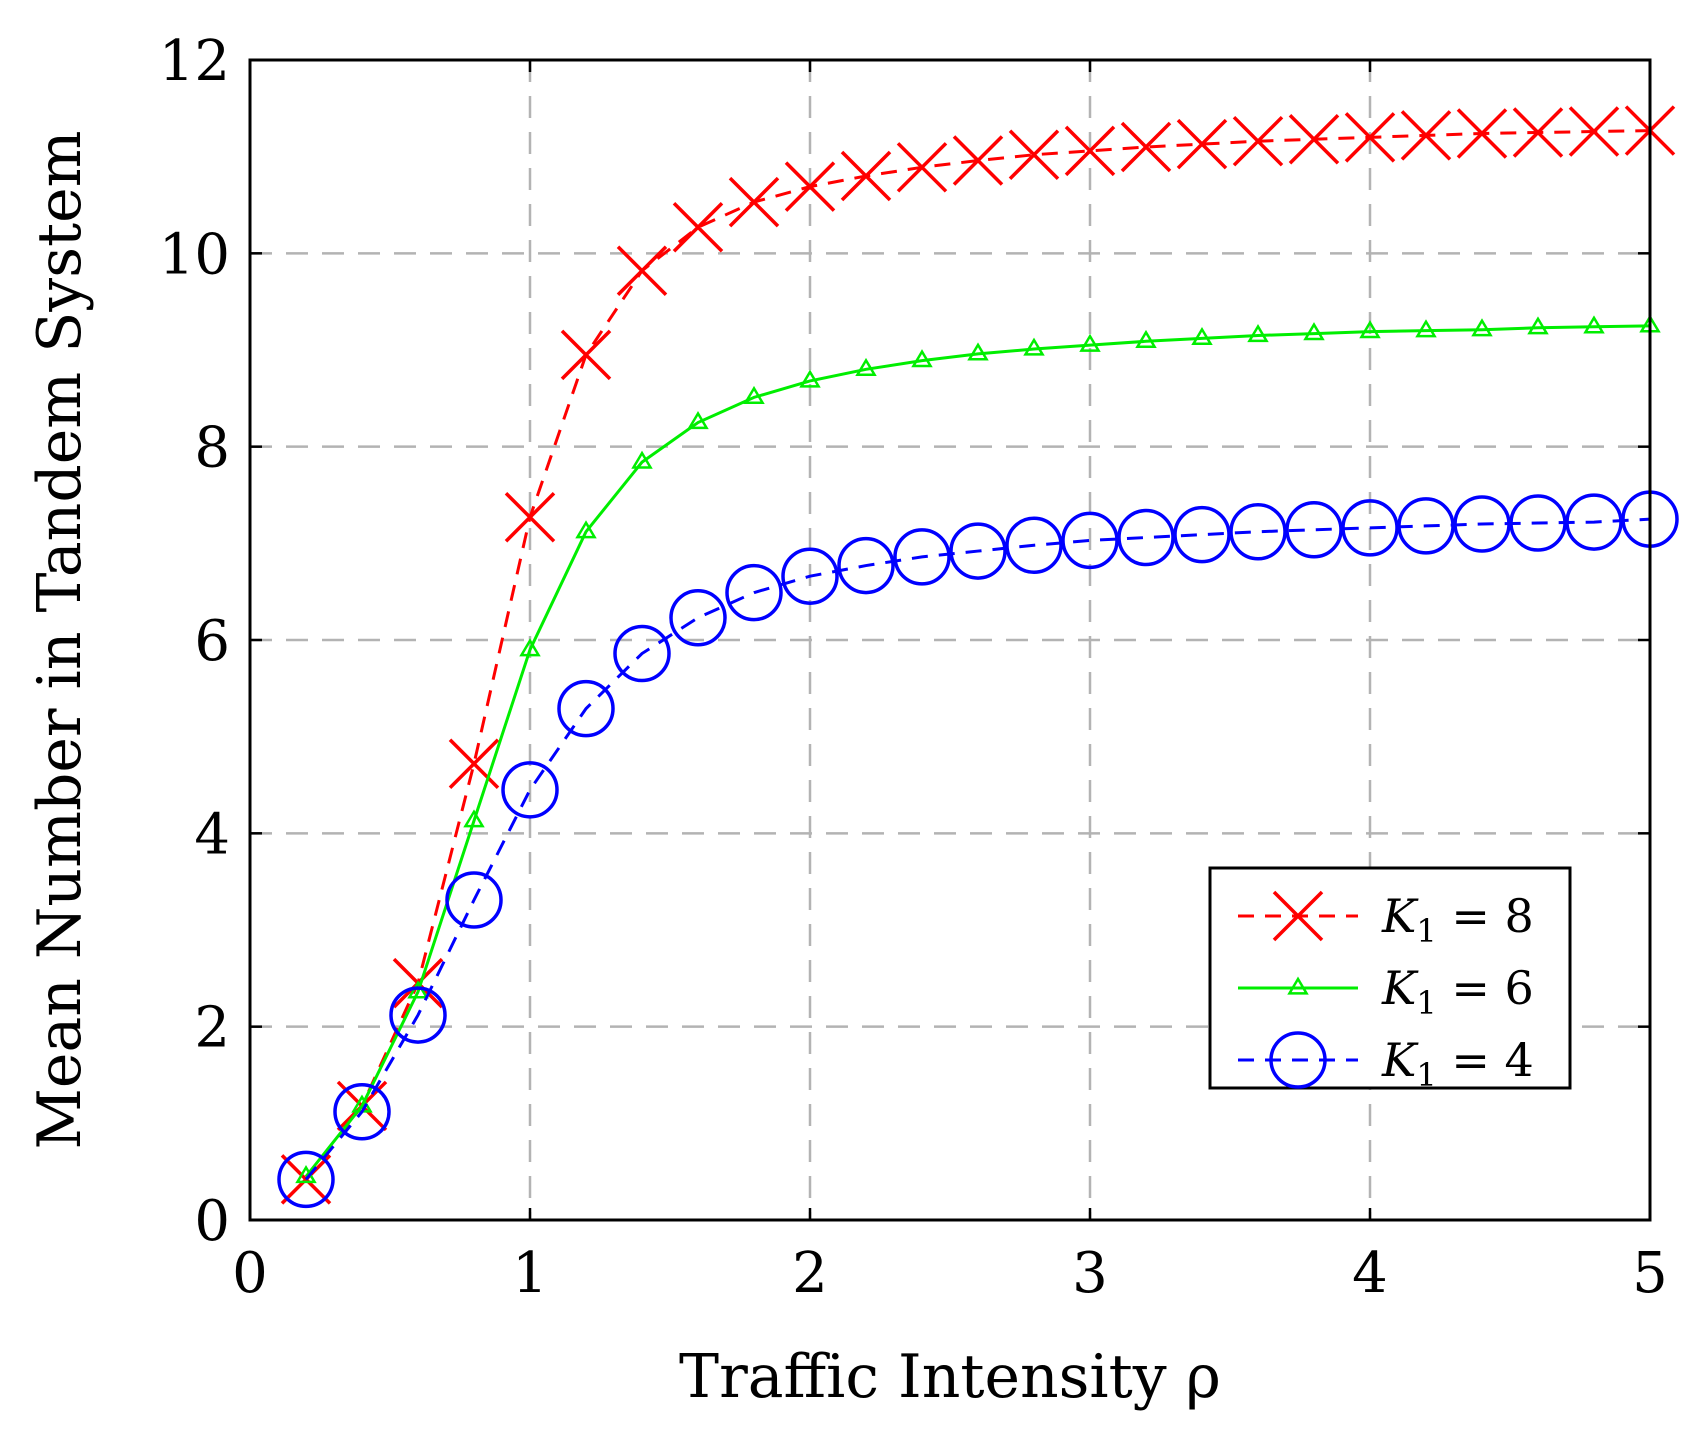  What do you see at coordinates (212, 1028) in the screenshot?
I see `y-tick-label: 2` at bounding box center [212, 1028].